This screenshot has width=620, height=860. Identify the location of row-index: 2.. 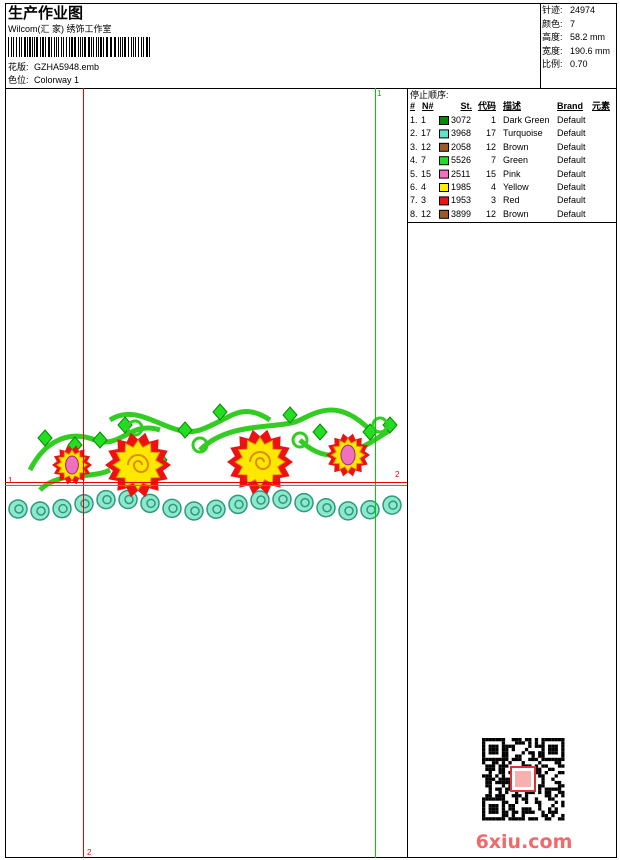
(414, 133).